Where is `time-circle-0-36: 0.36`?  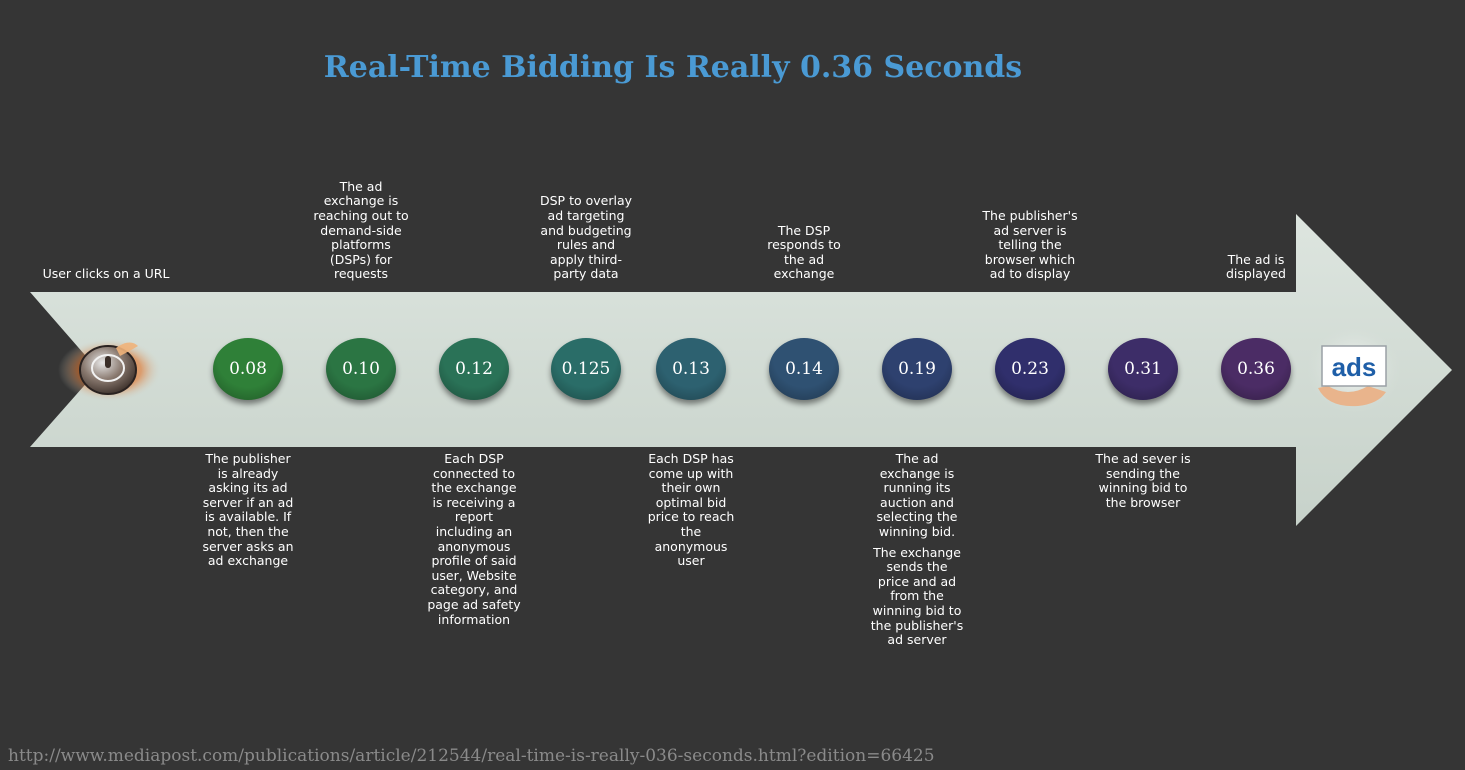 time-circle-0-36: 0.36 is located at coordinates (1256, 369).